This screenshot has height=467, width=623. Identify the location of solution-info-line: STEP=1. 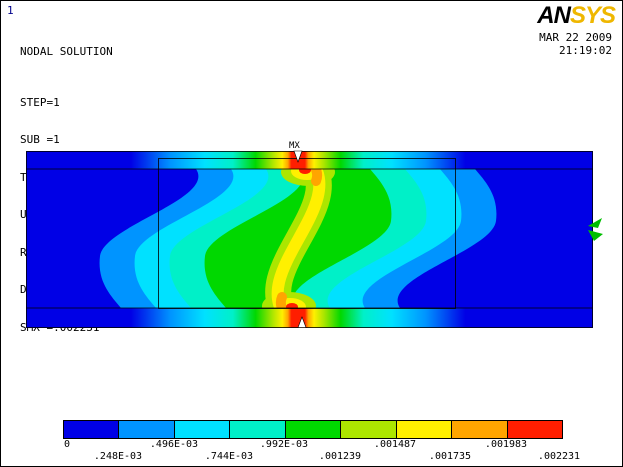
(40, 102).